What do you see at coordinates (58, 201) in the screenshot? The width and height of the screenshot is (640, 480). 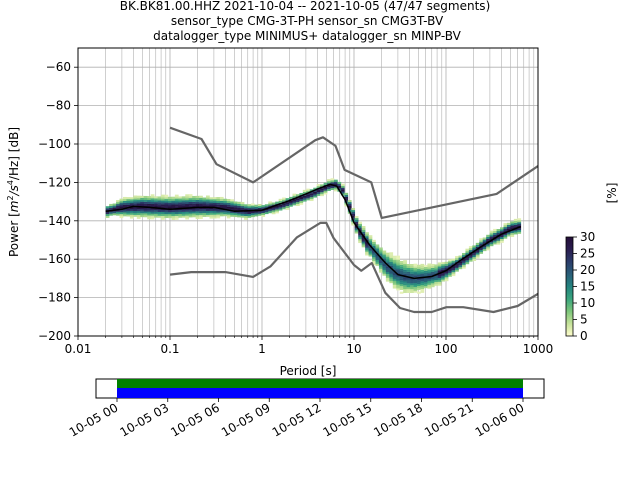 I see `y-axis-ticks: −200 −180 −160 −140 −120 −100 −80 −60` at bounding box center [58, 201].